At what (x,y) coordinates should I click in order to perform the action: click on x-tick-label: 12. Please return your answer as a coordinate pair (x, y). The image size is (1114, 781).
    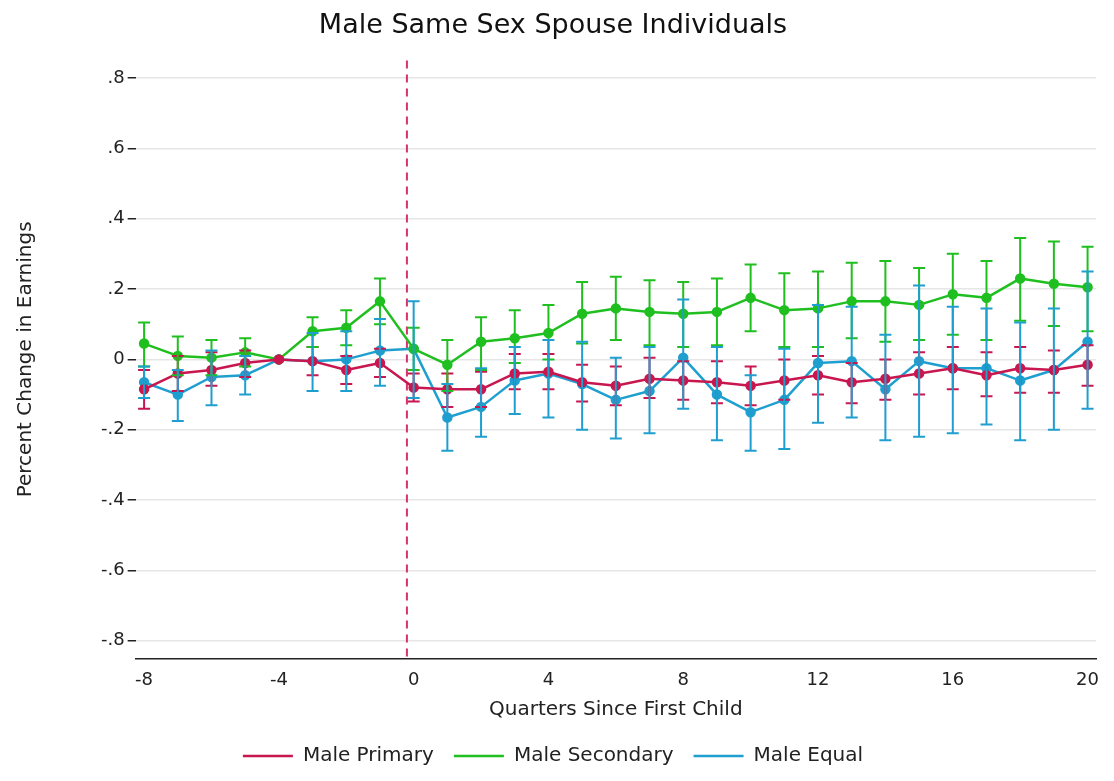
    Looking at the image, I should click on (818, 678).